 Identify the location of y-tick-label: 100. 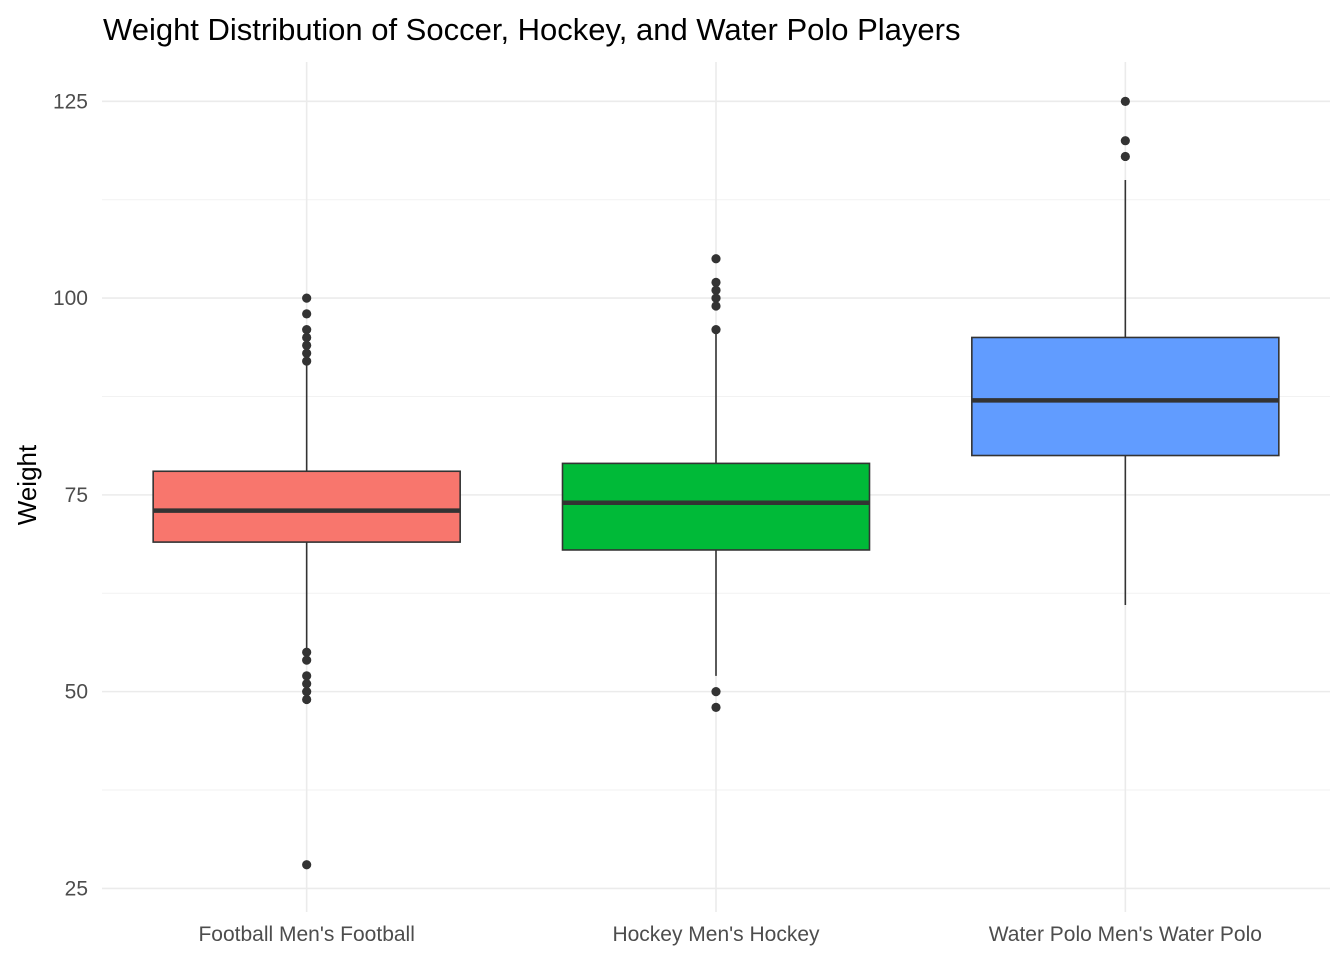
(70, 298).